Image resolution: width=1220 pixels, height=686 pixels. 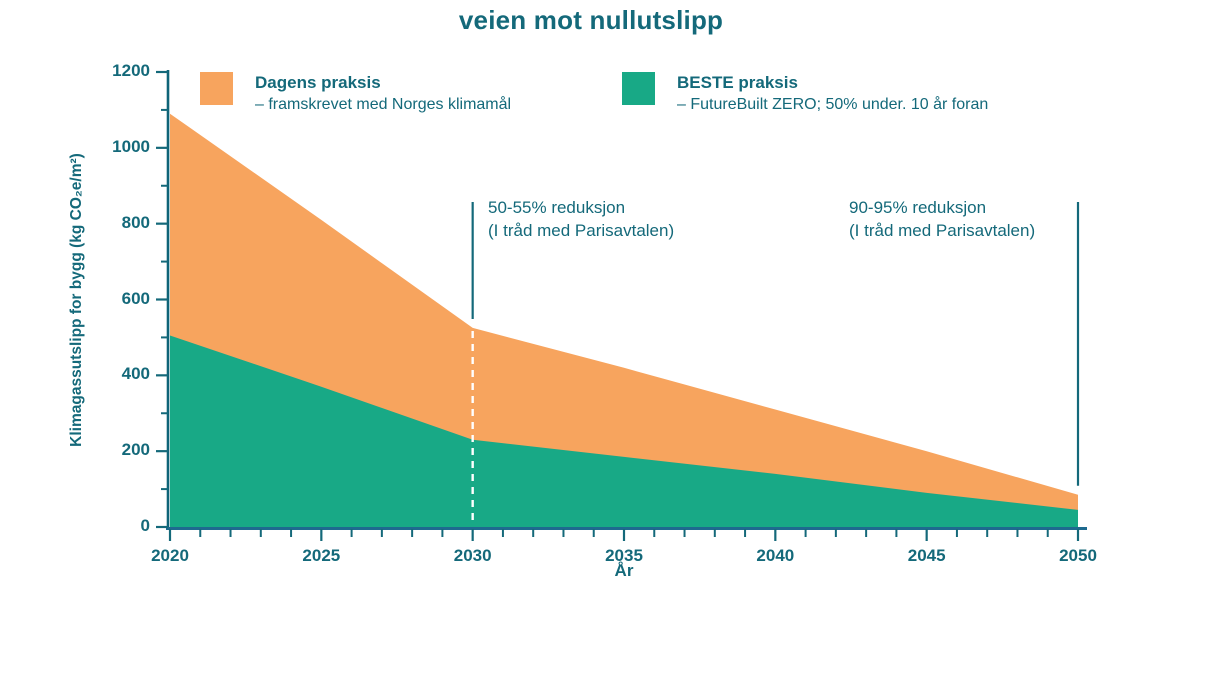 I want to click on y-tick-label-200: 200, so click(x=135, y=450).